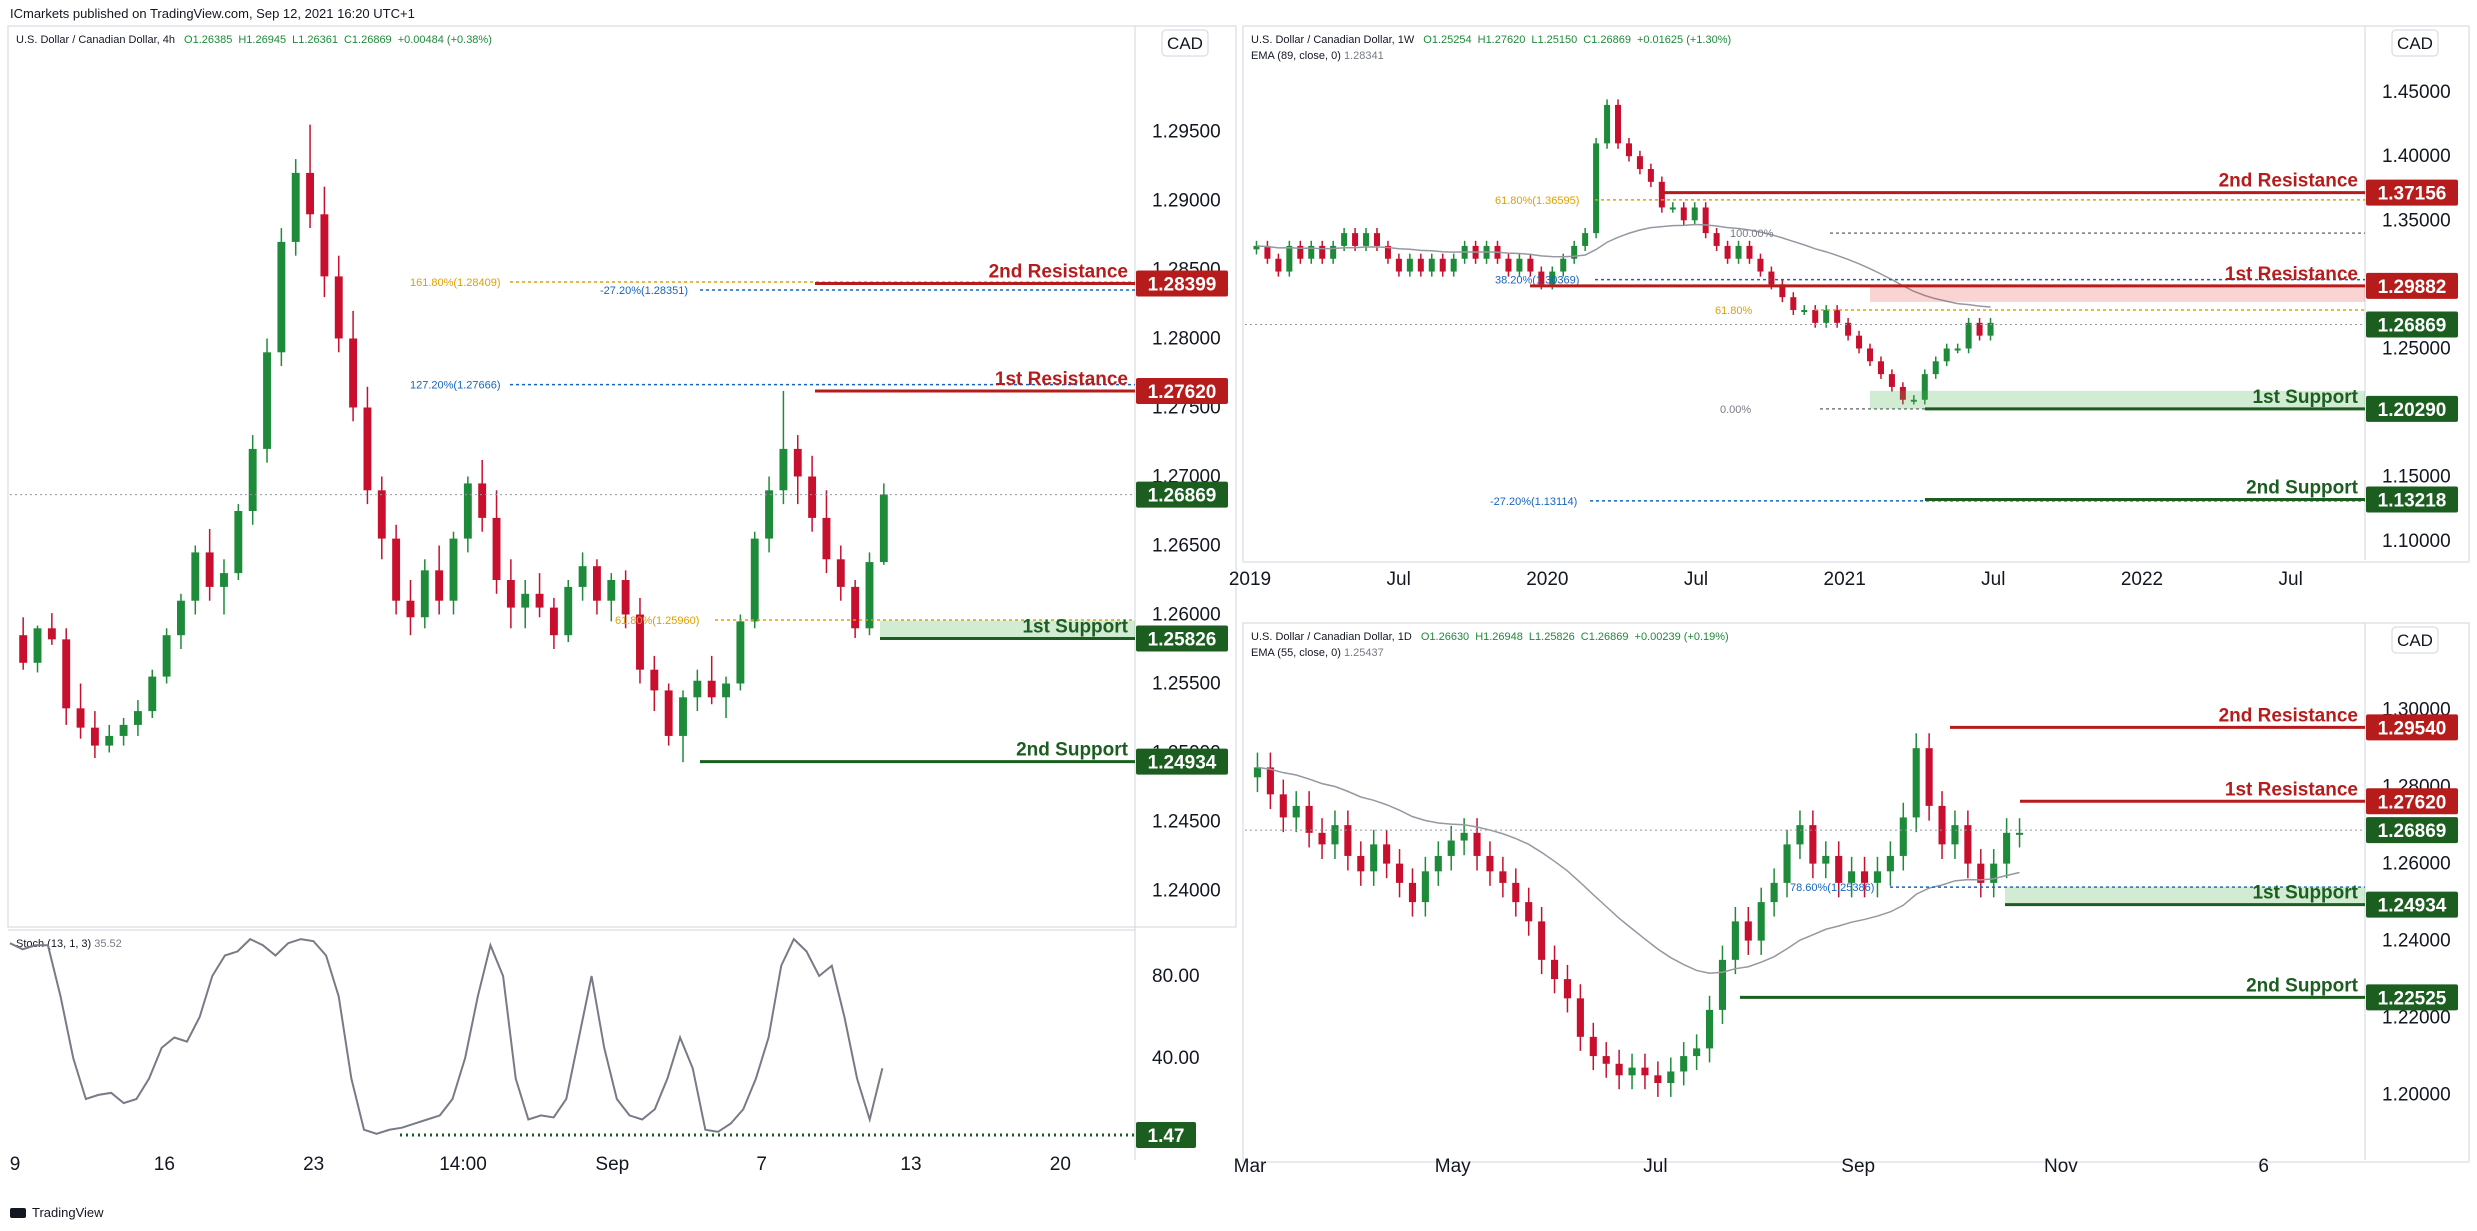  Describe the element at coordinates (1752, 234) in the screenshot. I see `fib-label: 100.00%` at that location.